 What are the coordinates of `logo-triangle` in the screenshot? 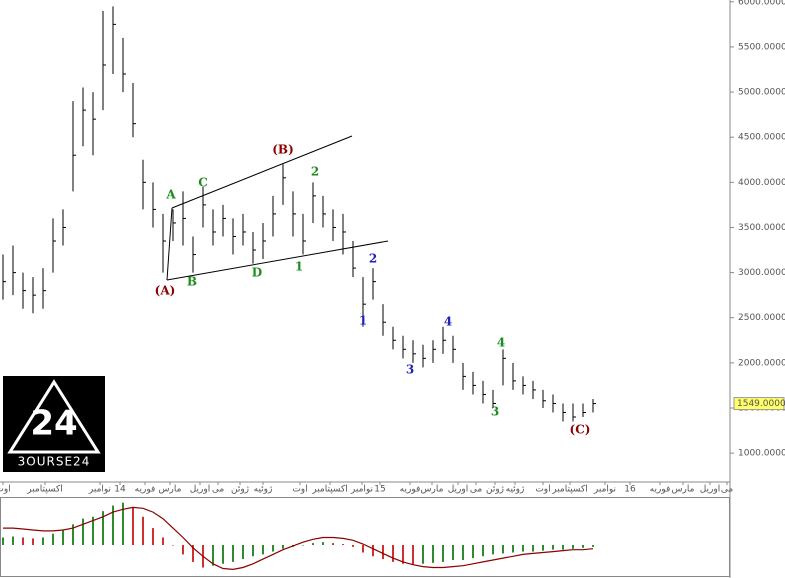 It's located at (54, 416).